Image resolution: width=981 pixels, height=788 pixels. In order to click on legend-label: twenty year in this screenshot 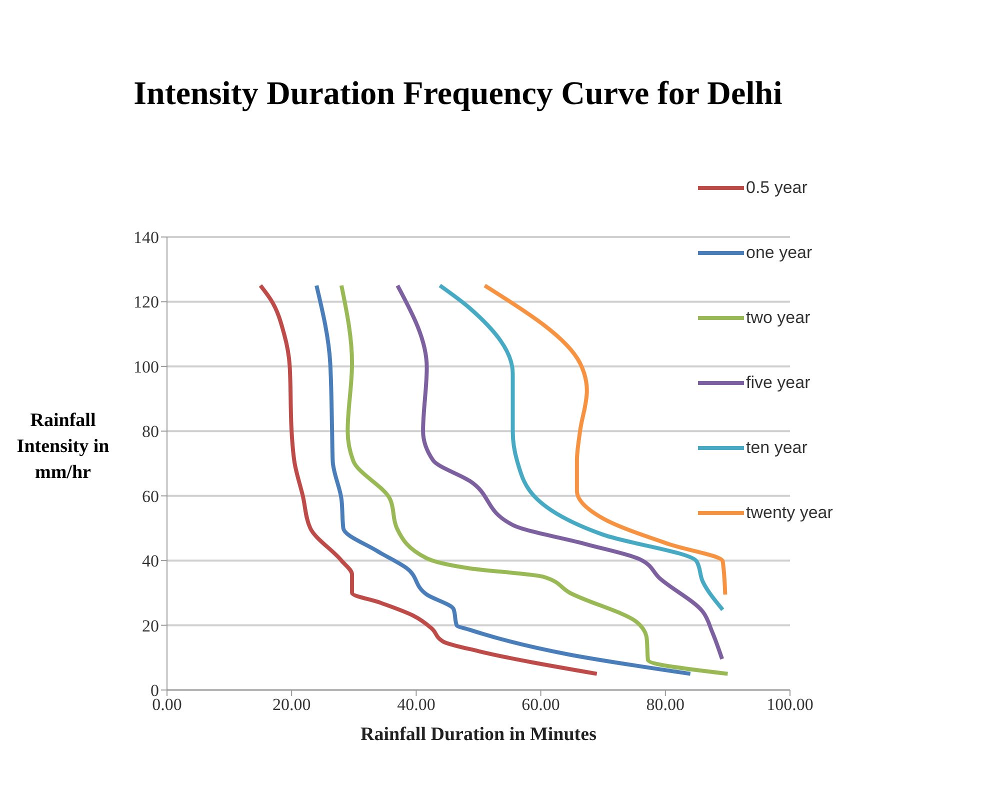, I will do `click(789, 513)`.